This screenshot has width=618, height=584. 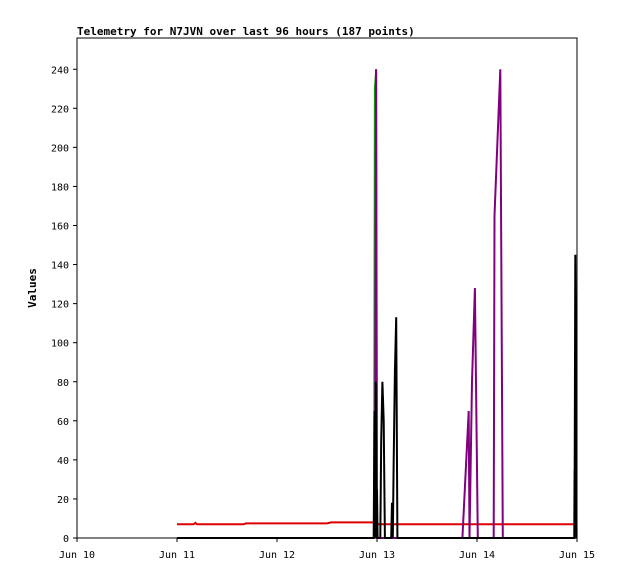 I want to click on x-tick-label: Jun 10, so click(x=77, y=555).